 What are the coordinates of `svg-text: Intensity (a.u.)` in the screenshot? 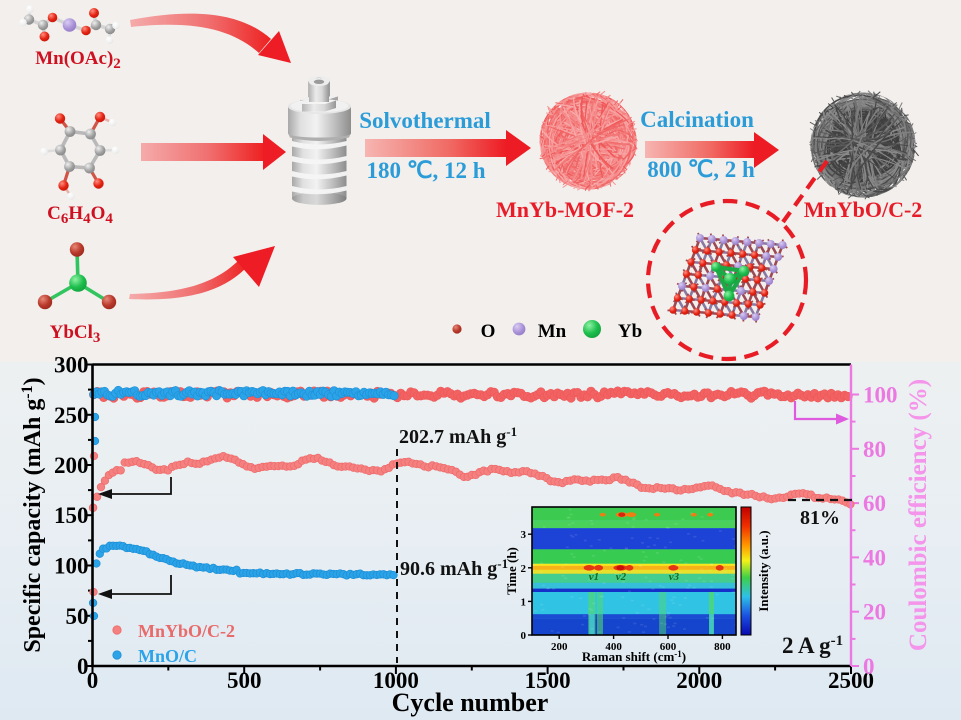 It's located at (763, 570).